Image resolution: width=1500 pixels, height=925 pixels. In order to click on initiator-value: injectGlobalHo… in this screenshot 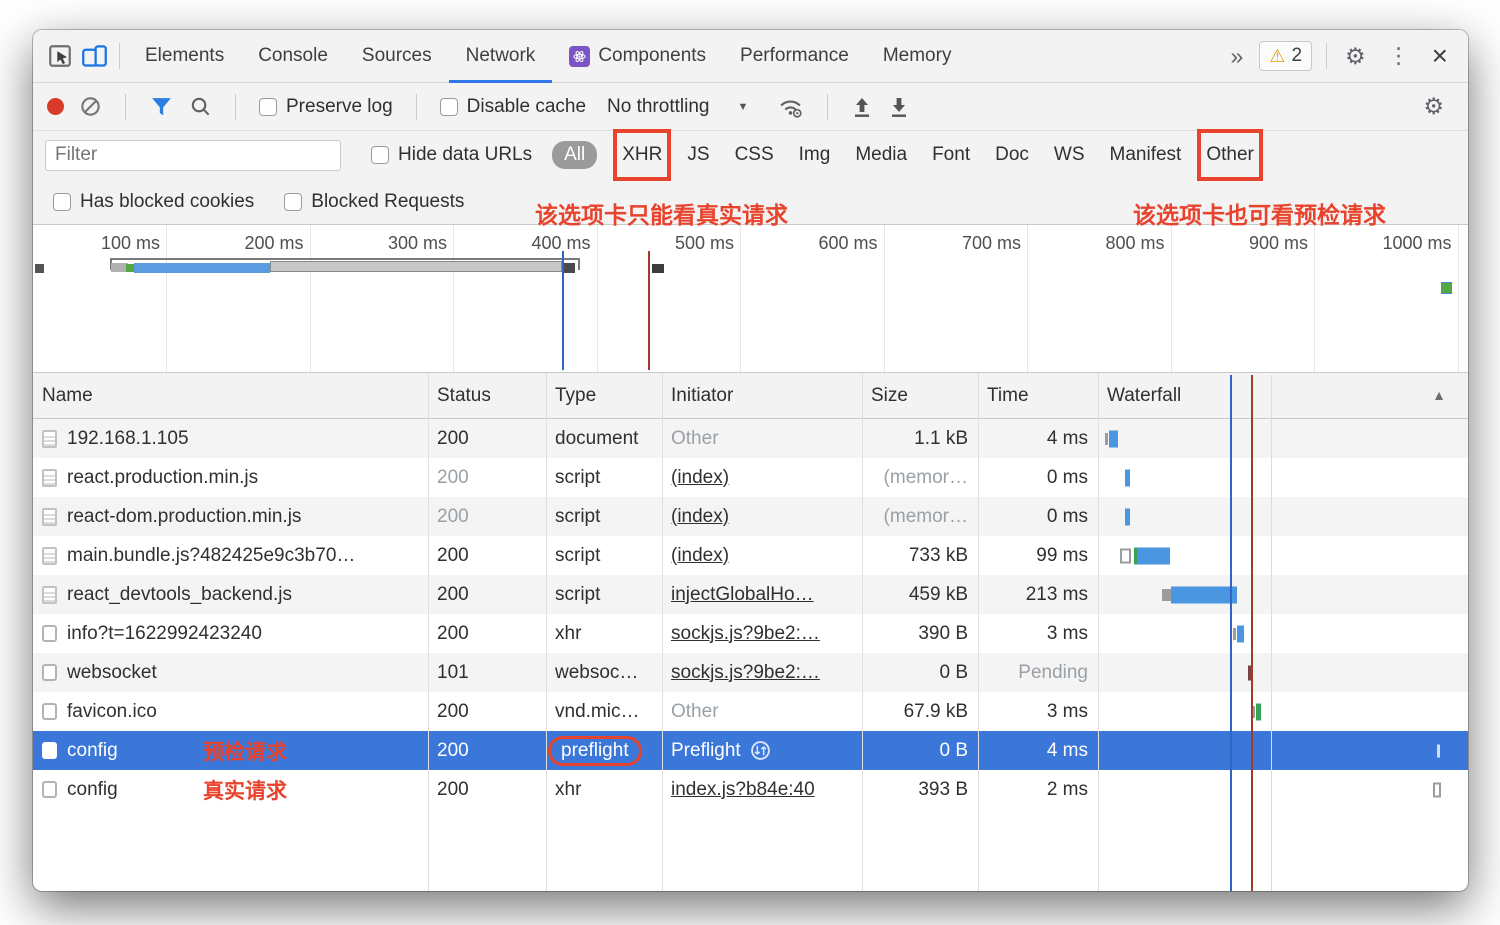, I will do `click(742, 594)`.